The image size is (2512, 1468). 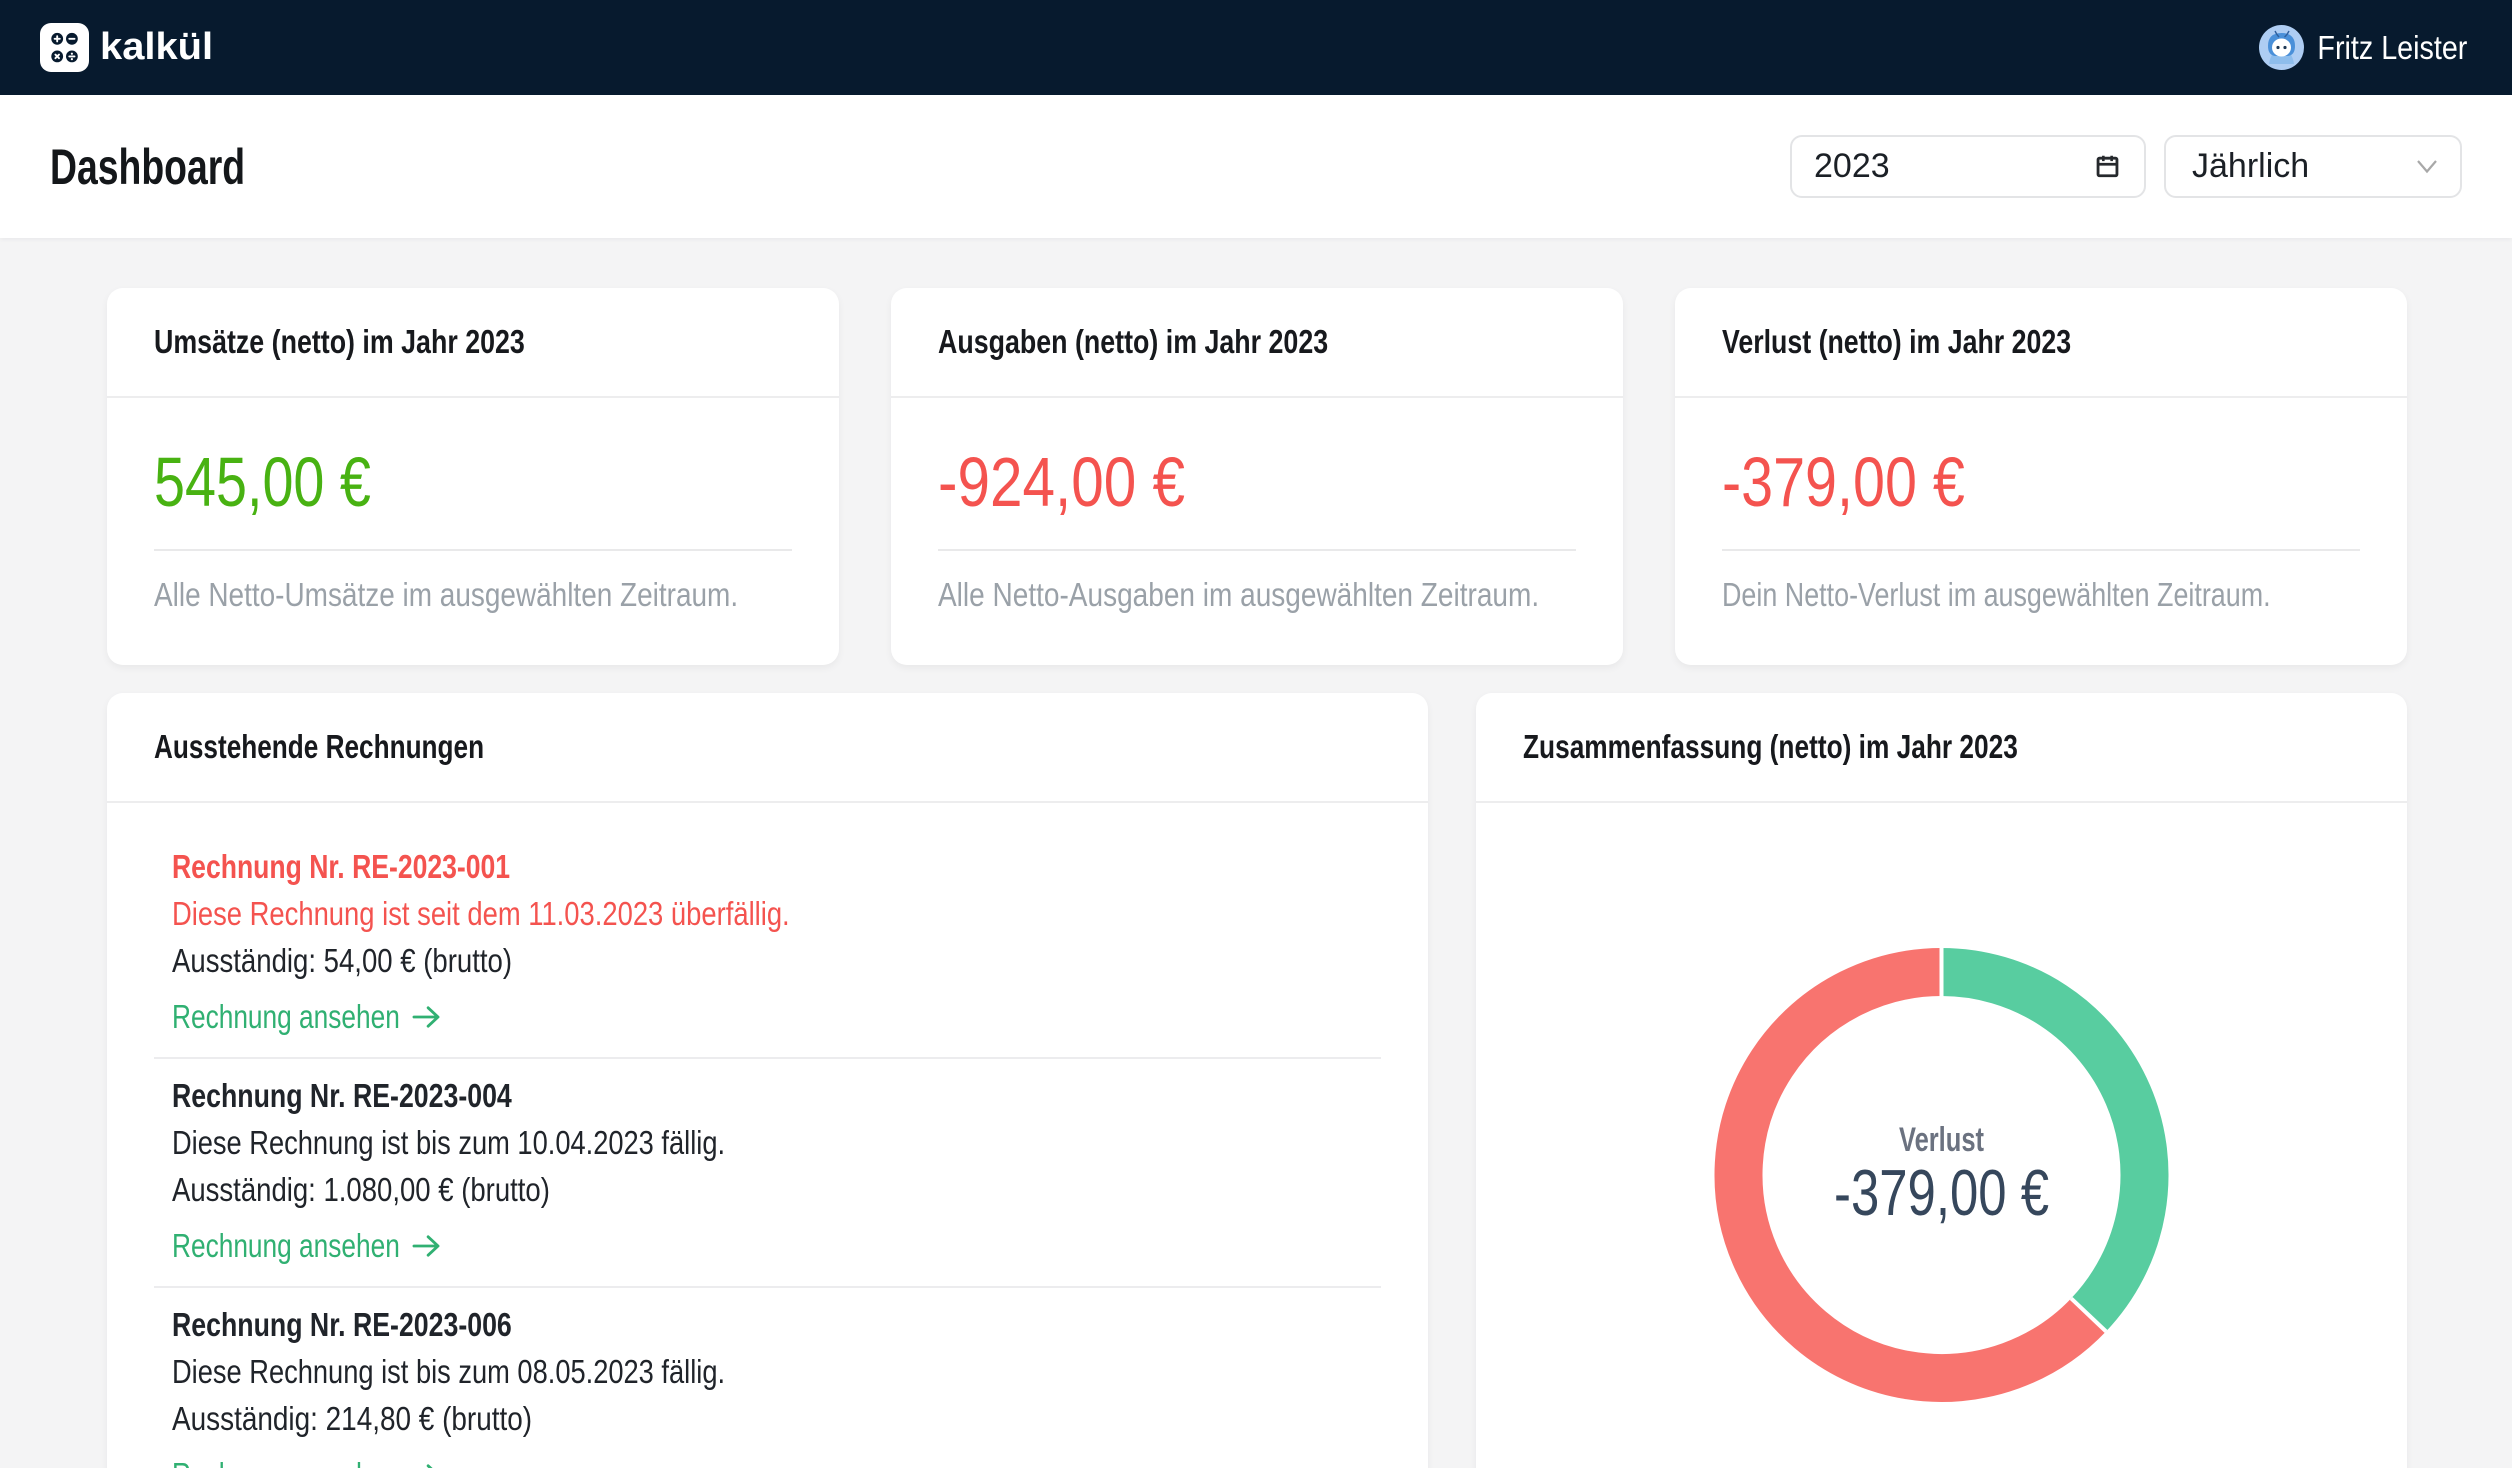 What do you see at coordinates (1941, 1192) in the screenshot?
I see `svg-text: -379,00 €` at bounding box center [1941, 1192].